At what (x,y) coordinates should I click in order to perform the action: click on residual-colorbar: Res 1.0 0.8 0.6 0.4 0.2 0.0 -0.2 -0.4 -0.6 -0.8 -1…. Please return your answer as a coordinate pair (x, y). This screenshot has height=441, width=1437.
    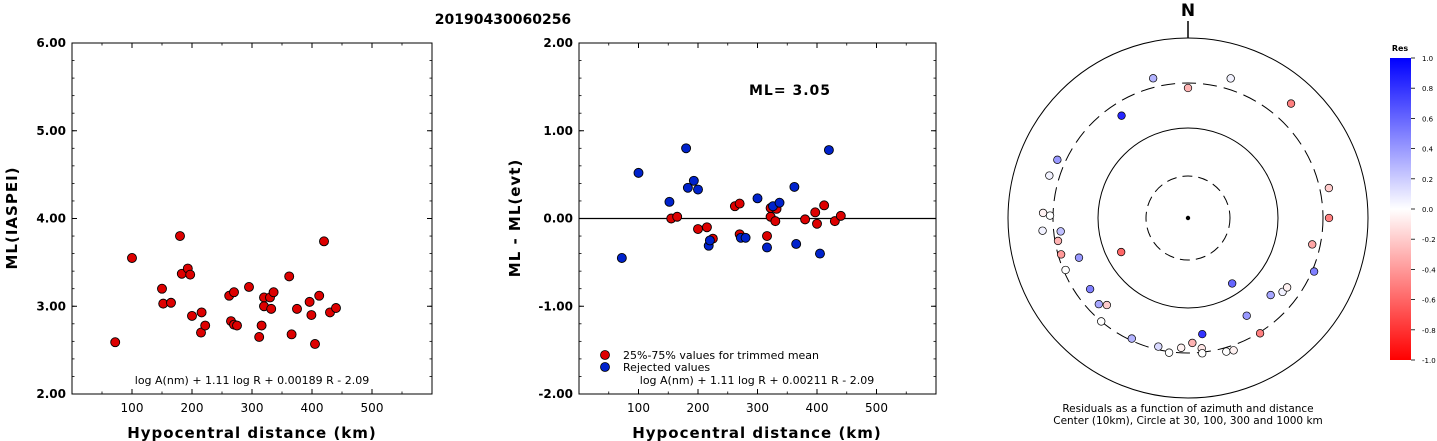
    Looking at the image, I should click on (1413, 204).